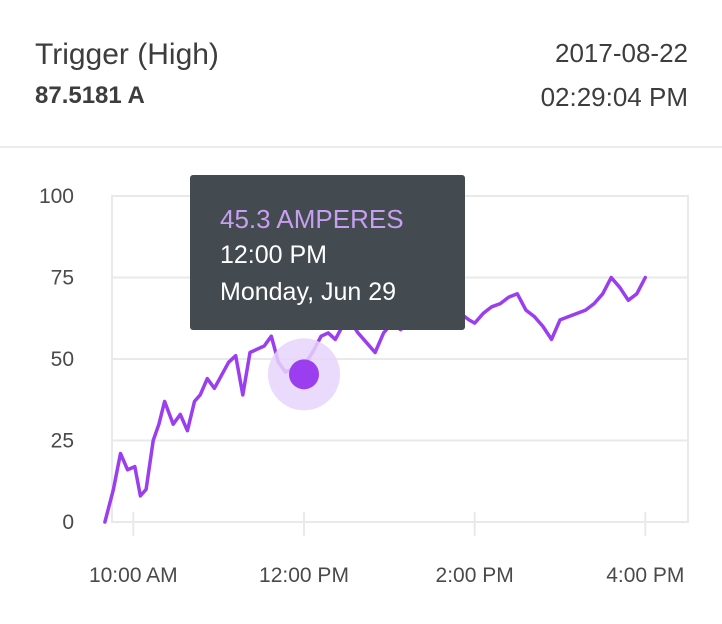 This screenshot has width=722, height=624. Describe the element at coordinates (274, 255) in the screenshot. I see `tooltip-time: 12:00 PM` at that location.